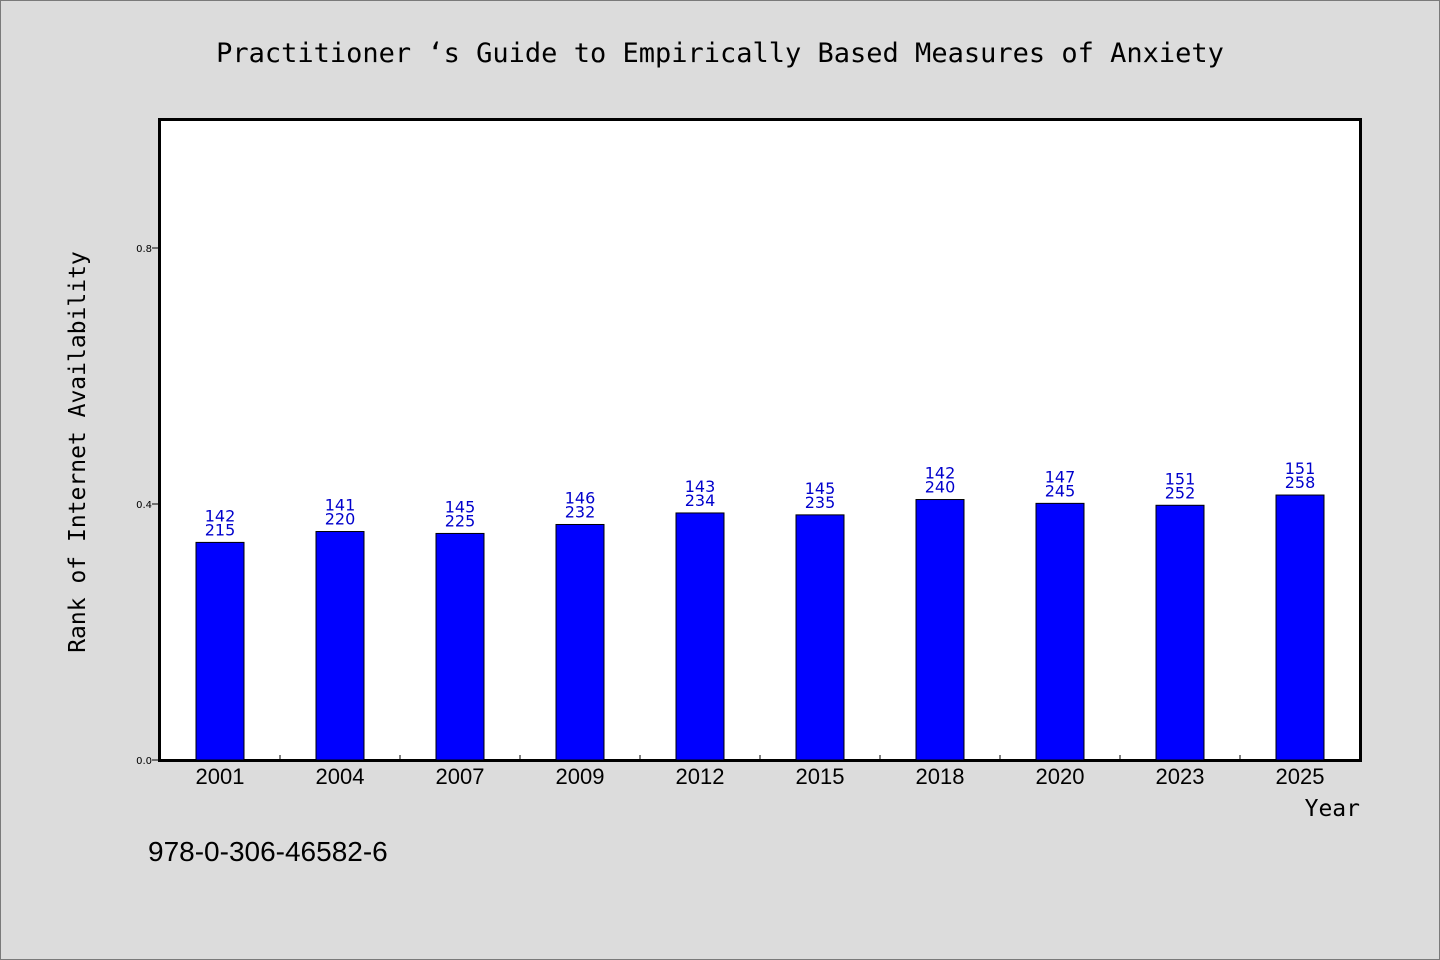 This screenshot has height=960, width=1440. What do you see at coordinates (268, 851) in the screenshot?
I see `isbn-text: 978-0-306-46582-6` at bounding box center [268, 851].